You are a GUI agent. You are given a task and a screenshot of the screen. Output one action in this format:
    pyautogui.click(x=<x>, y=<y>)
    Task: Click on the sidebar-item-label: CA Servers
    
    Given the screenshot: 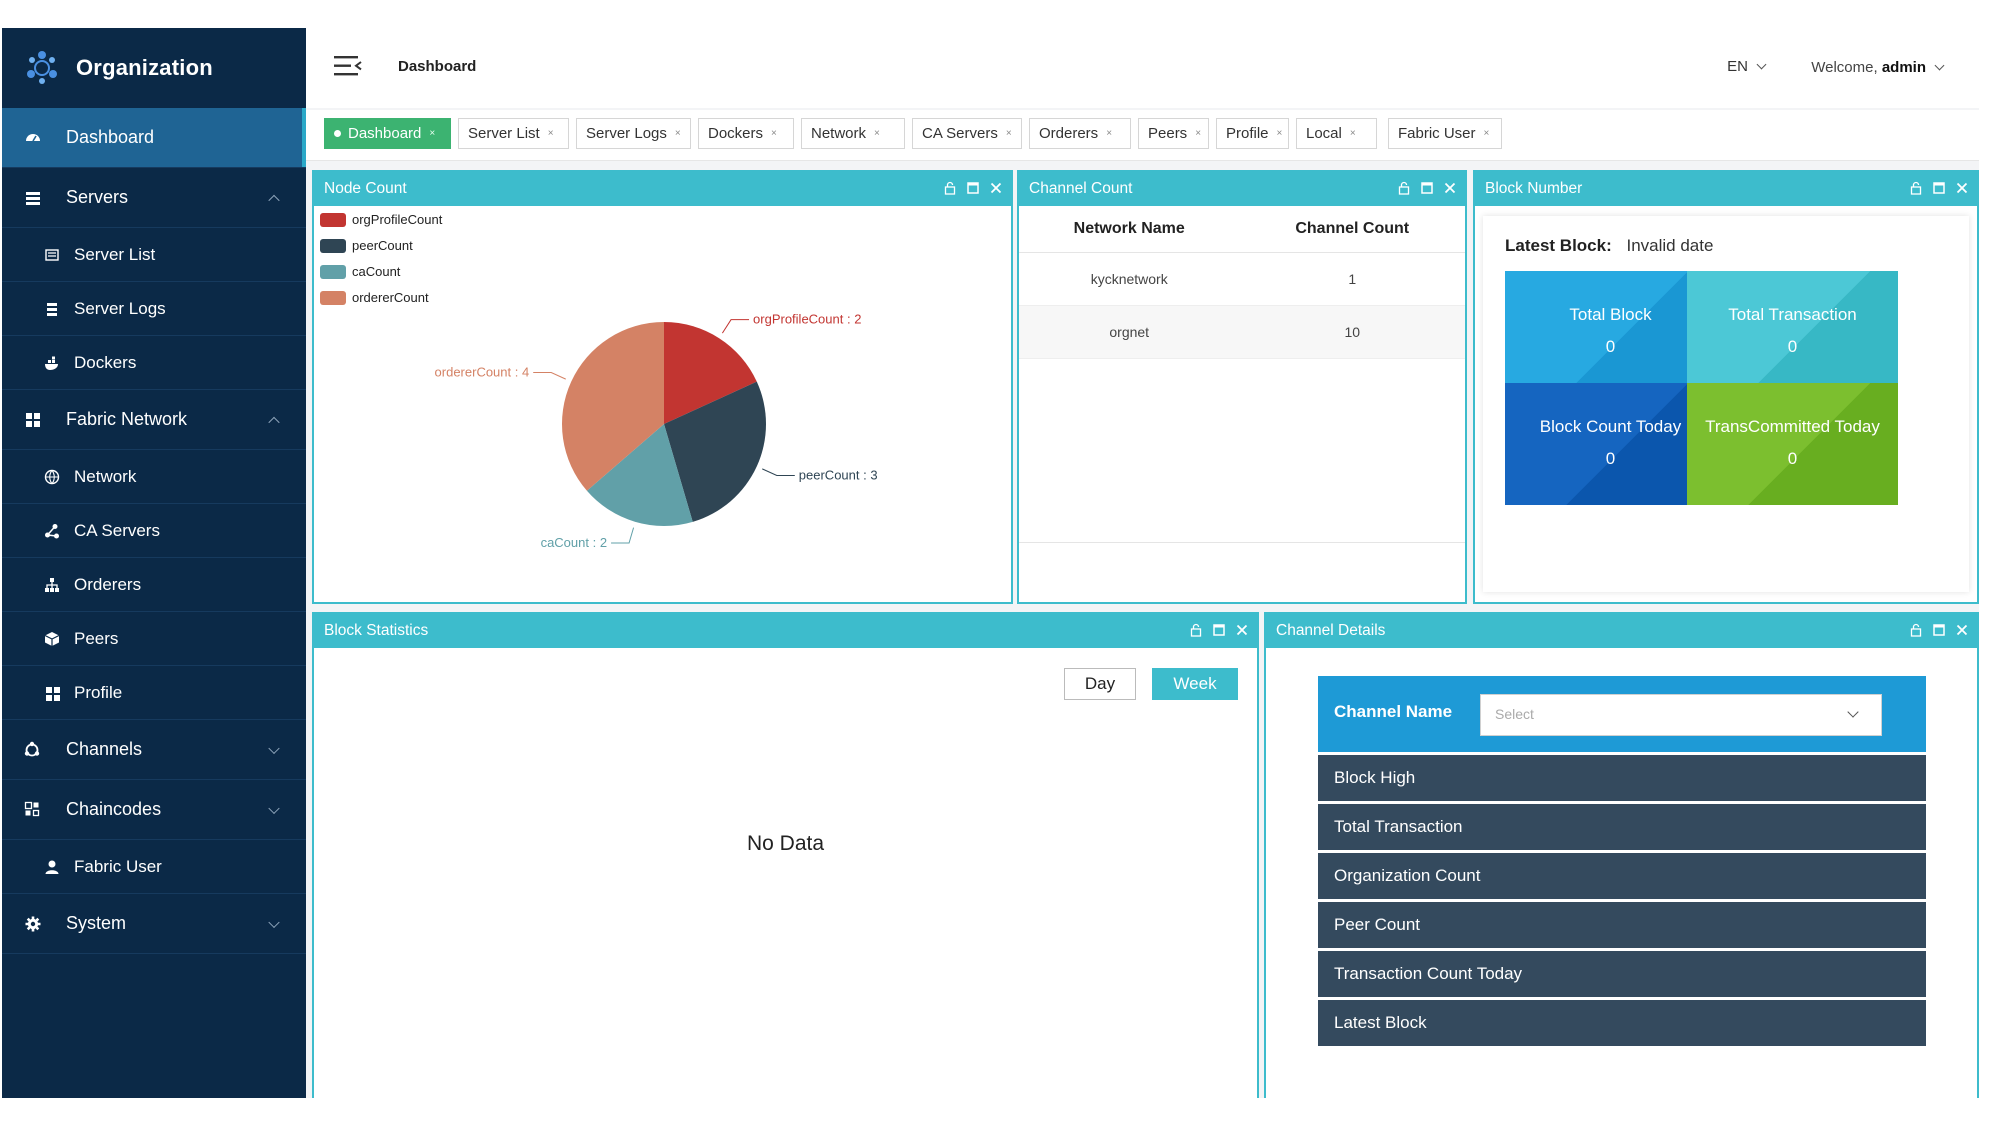 What is the action you would take?
    pyautogui.click(x=117, y=530)
    